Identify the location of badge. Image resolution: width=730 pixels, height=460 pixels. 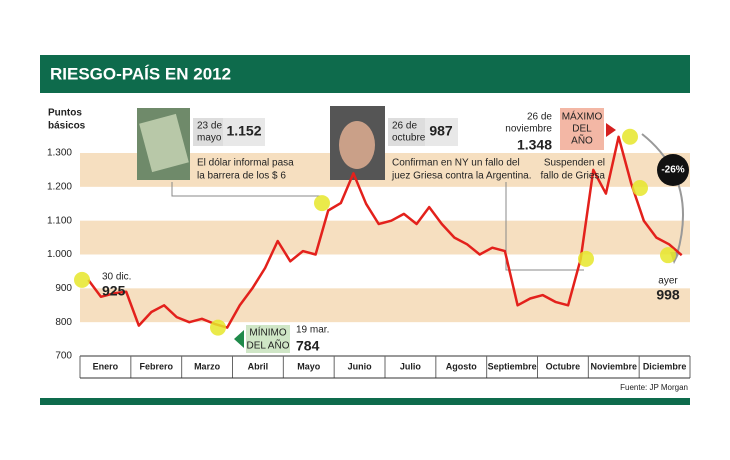
(673, 170).